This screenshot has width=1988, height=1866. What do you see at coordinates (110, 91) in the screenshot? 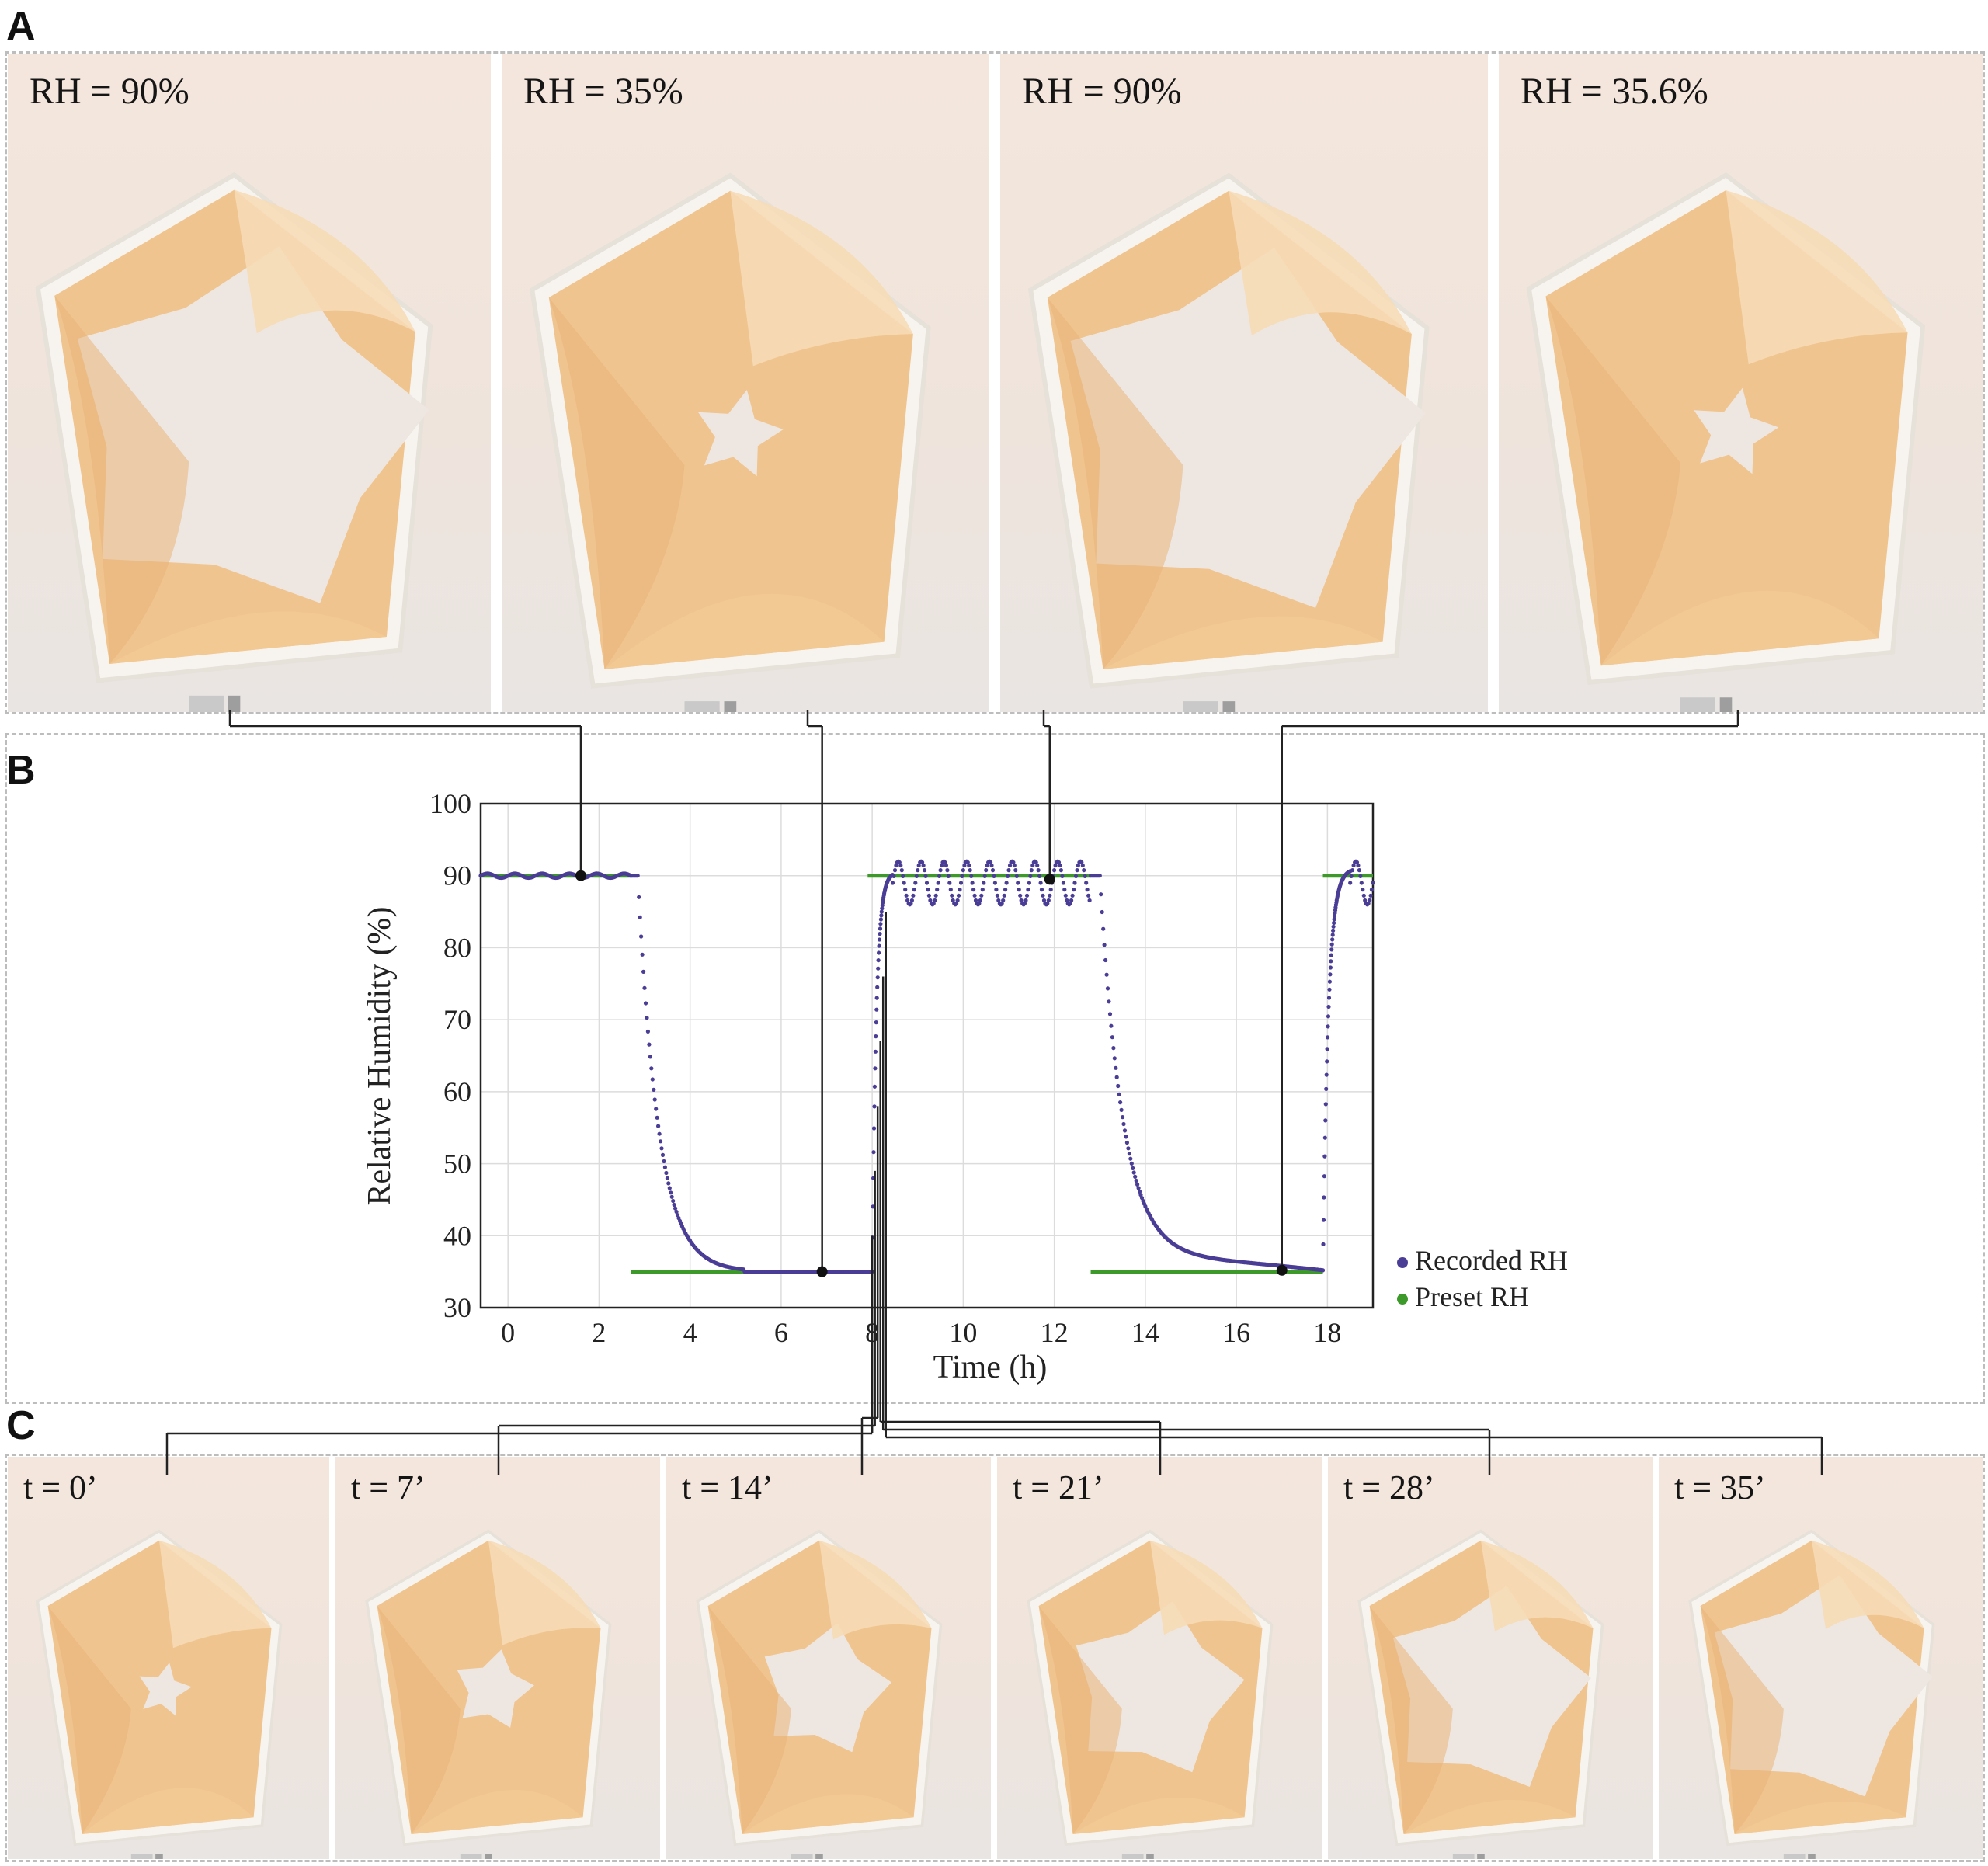
I see `photo-label: RH = 90%` at bounding box center [110, 91].